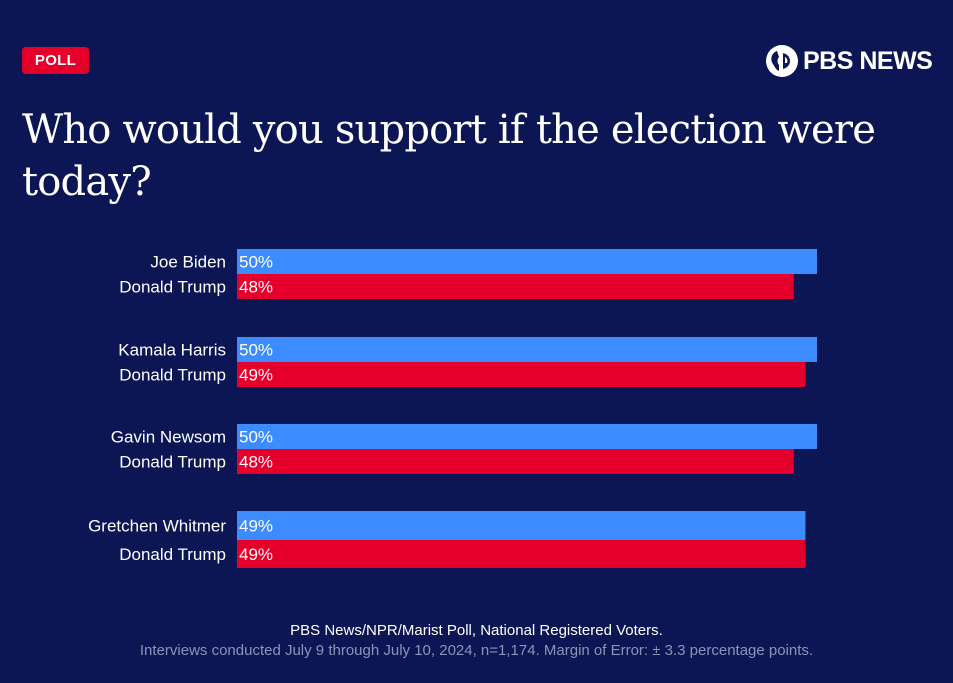  What do you see at coordinates (168, 437) in the screenshot?
I see `candidate-label: Gavin Newsom` at bounding box center [168, 437].